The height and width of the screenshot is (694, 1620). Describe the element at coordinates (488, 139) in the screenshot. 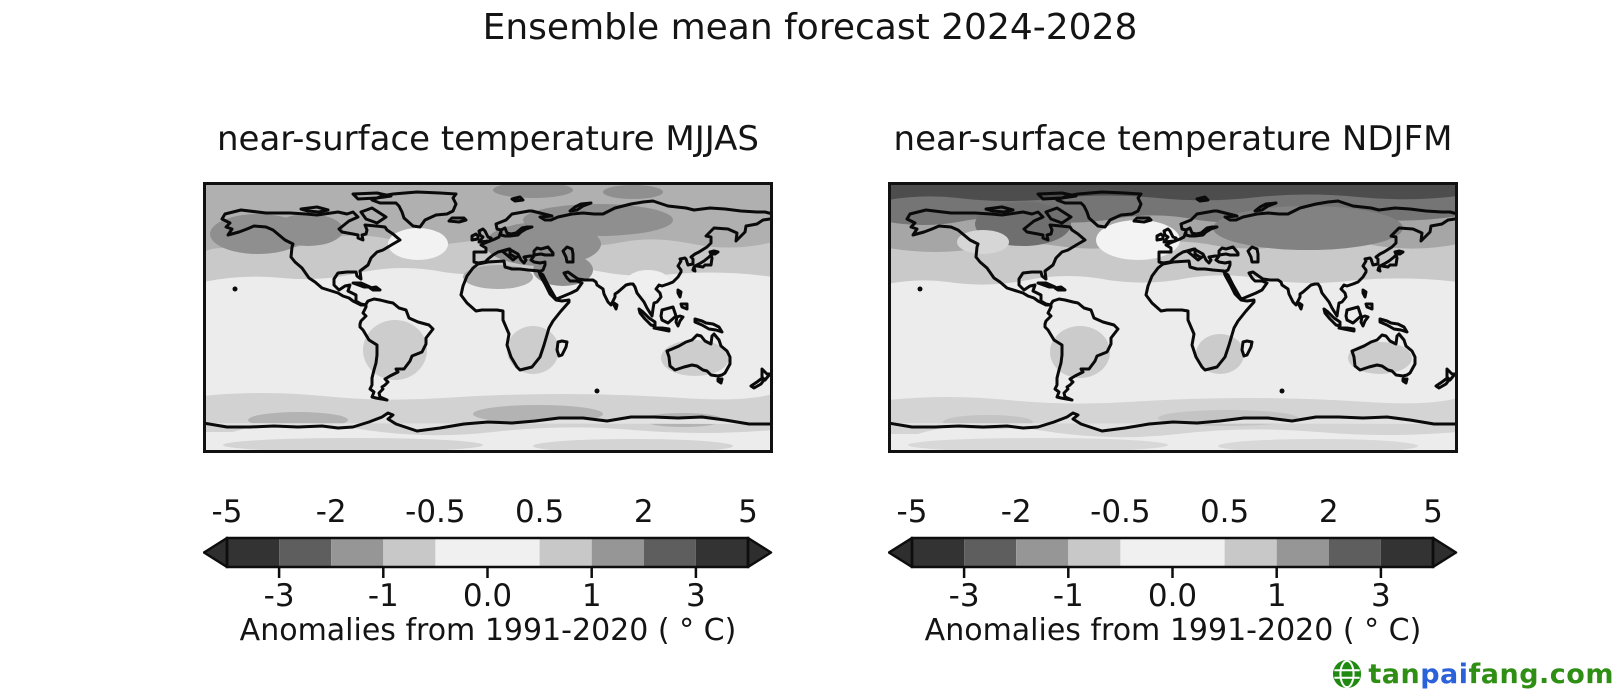

I see `panel-title-mjjas: near-surface temperature MJJAS` at that location.